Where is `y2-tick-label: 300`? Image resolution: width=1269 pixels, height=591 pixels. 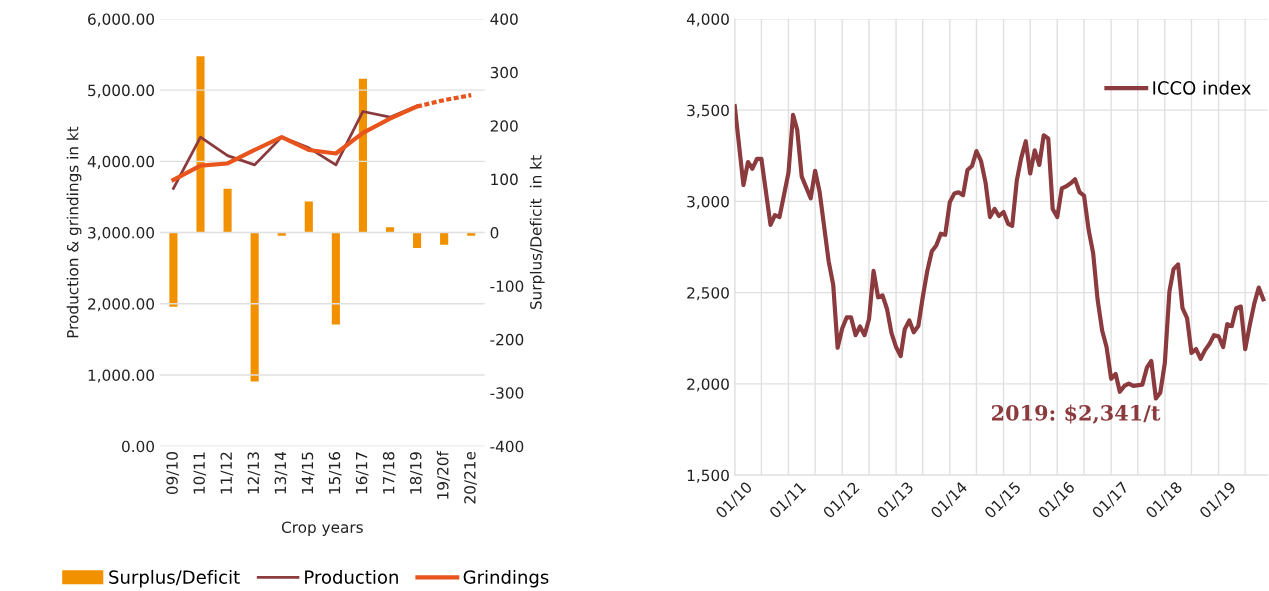 y2-tick-label: 300 is located at coordinates (504, 72).